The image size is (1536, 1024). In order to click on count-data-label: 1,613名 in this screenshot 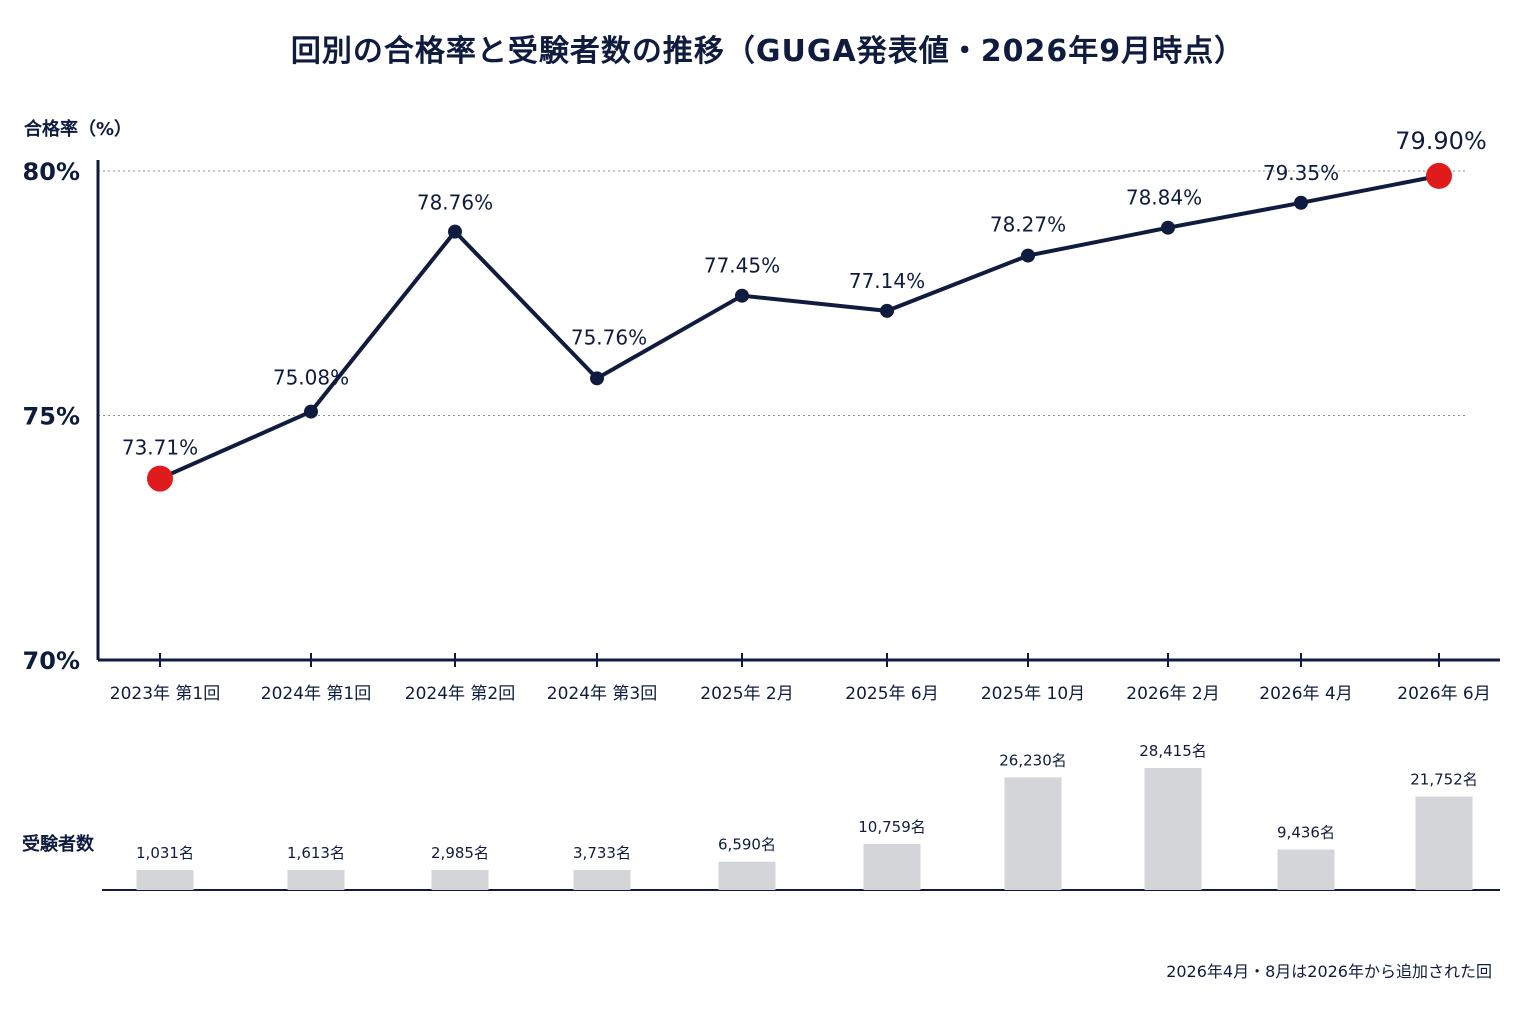, I will do `click(316, 853)`.